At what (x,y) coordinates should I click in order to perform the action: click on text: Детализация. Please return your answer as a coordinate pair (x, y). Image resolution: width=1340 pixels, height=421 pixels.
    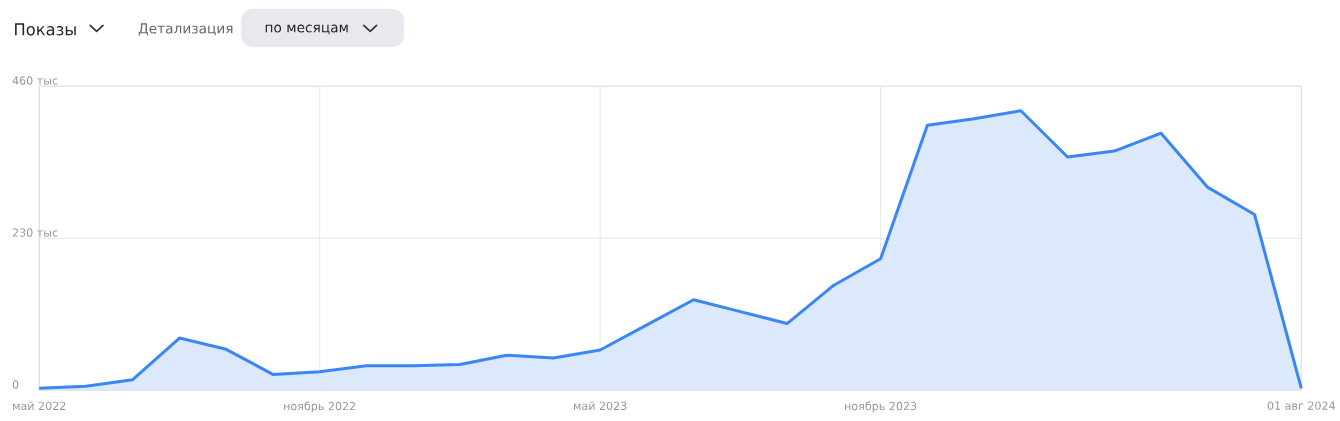
    Looking at the image, I should click on (185, 29).